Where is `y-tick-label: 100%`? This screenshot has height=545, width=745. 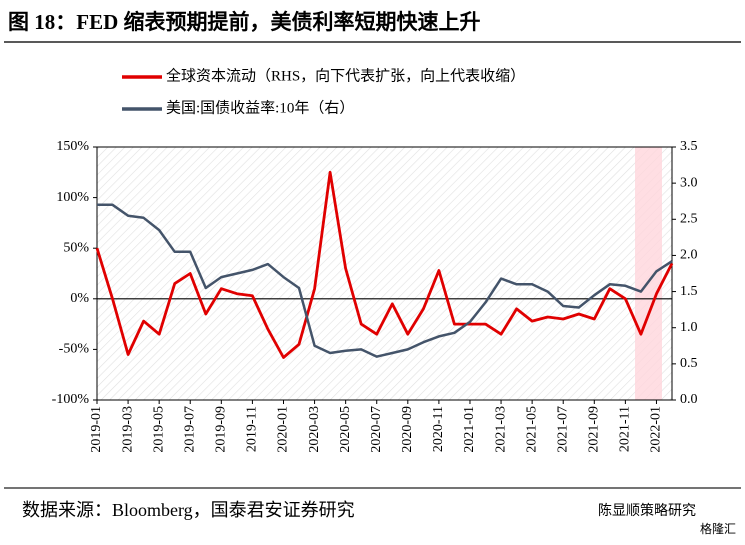
y-tick-label: 100% is located at coordinates (72, 197).